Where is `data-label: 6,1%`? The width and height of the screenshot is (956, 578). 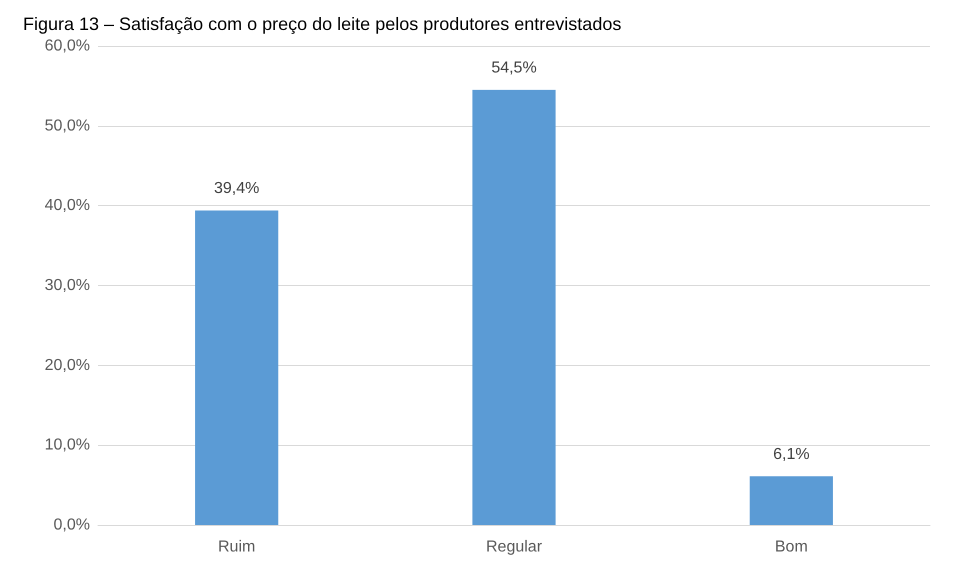 data-label: 6,1% is located at coordinates (791, 454).